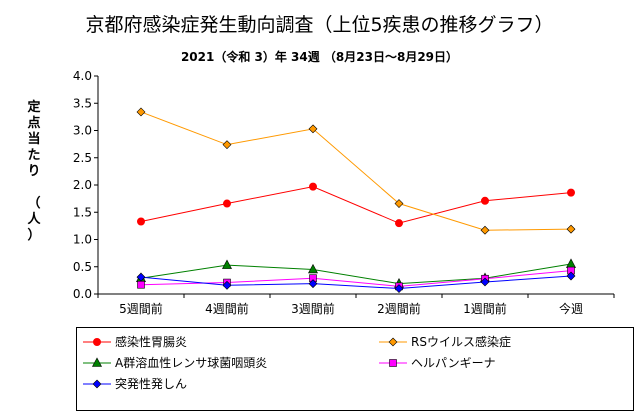 The width and height of the screenshot is (639, 415). I want to click on x-tick-label: 4週間前, so click(227, 308).